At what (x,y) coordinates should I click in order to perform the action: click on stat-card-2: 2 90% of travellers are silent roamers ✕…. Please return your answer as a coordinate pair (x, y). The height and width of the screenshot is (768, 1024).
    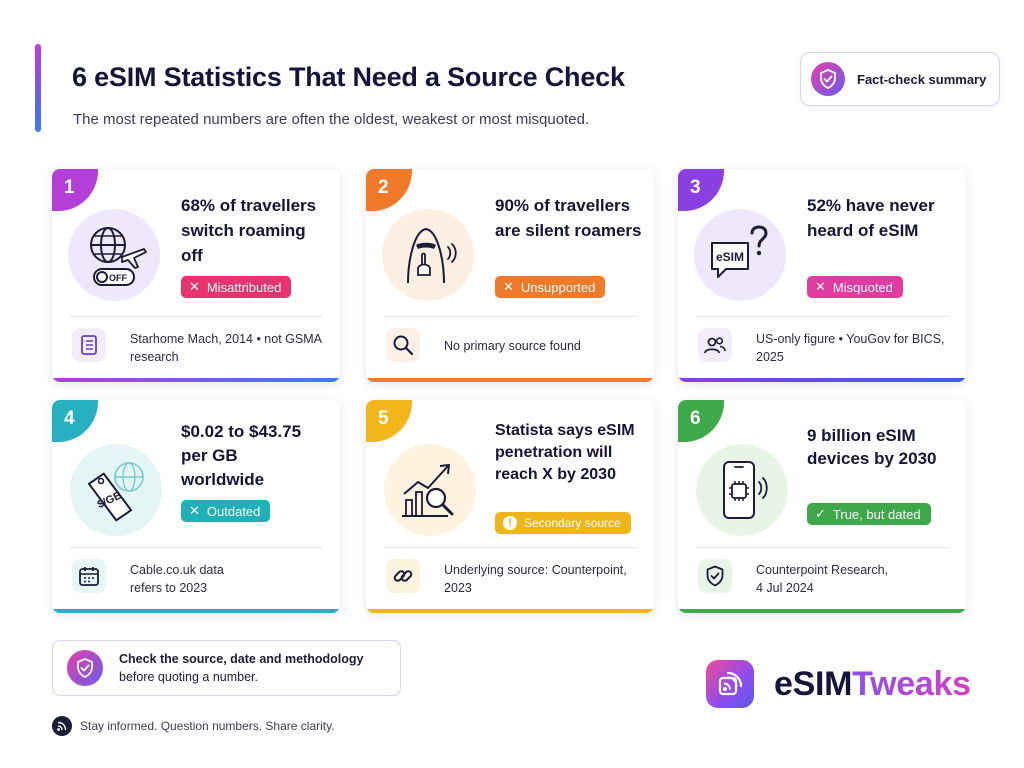
    Looking at the image, I should click on (510, 275).